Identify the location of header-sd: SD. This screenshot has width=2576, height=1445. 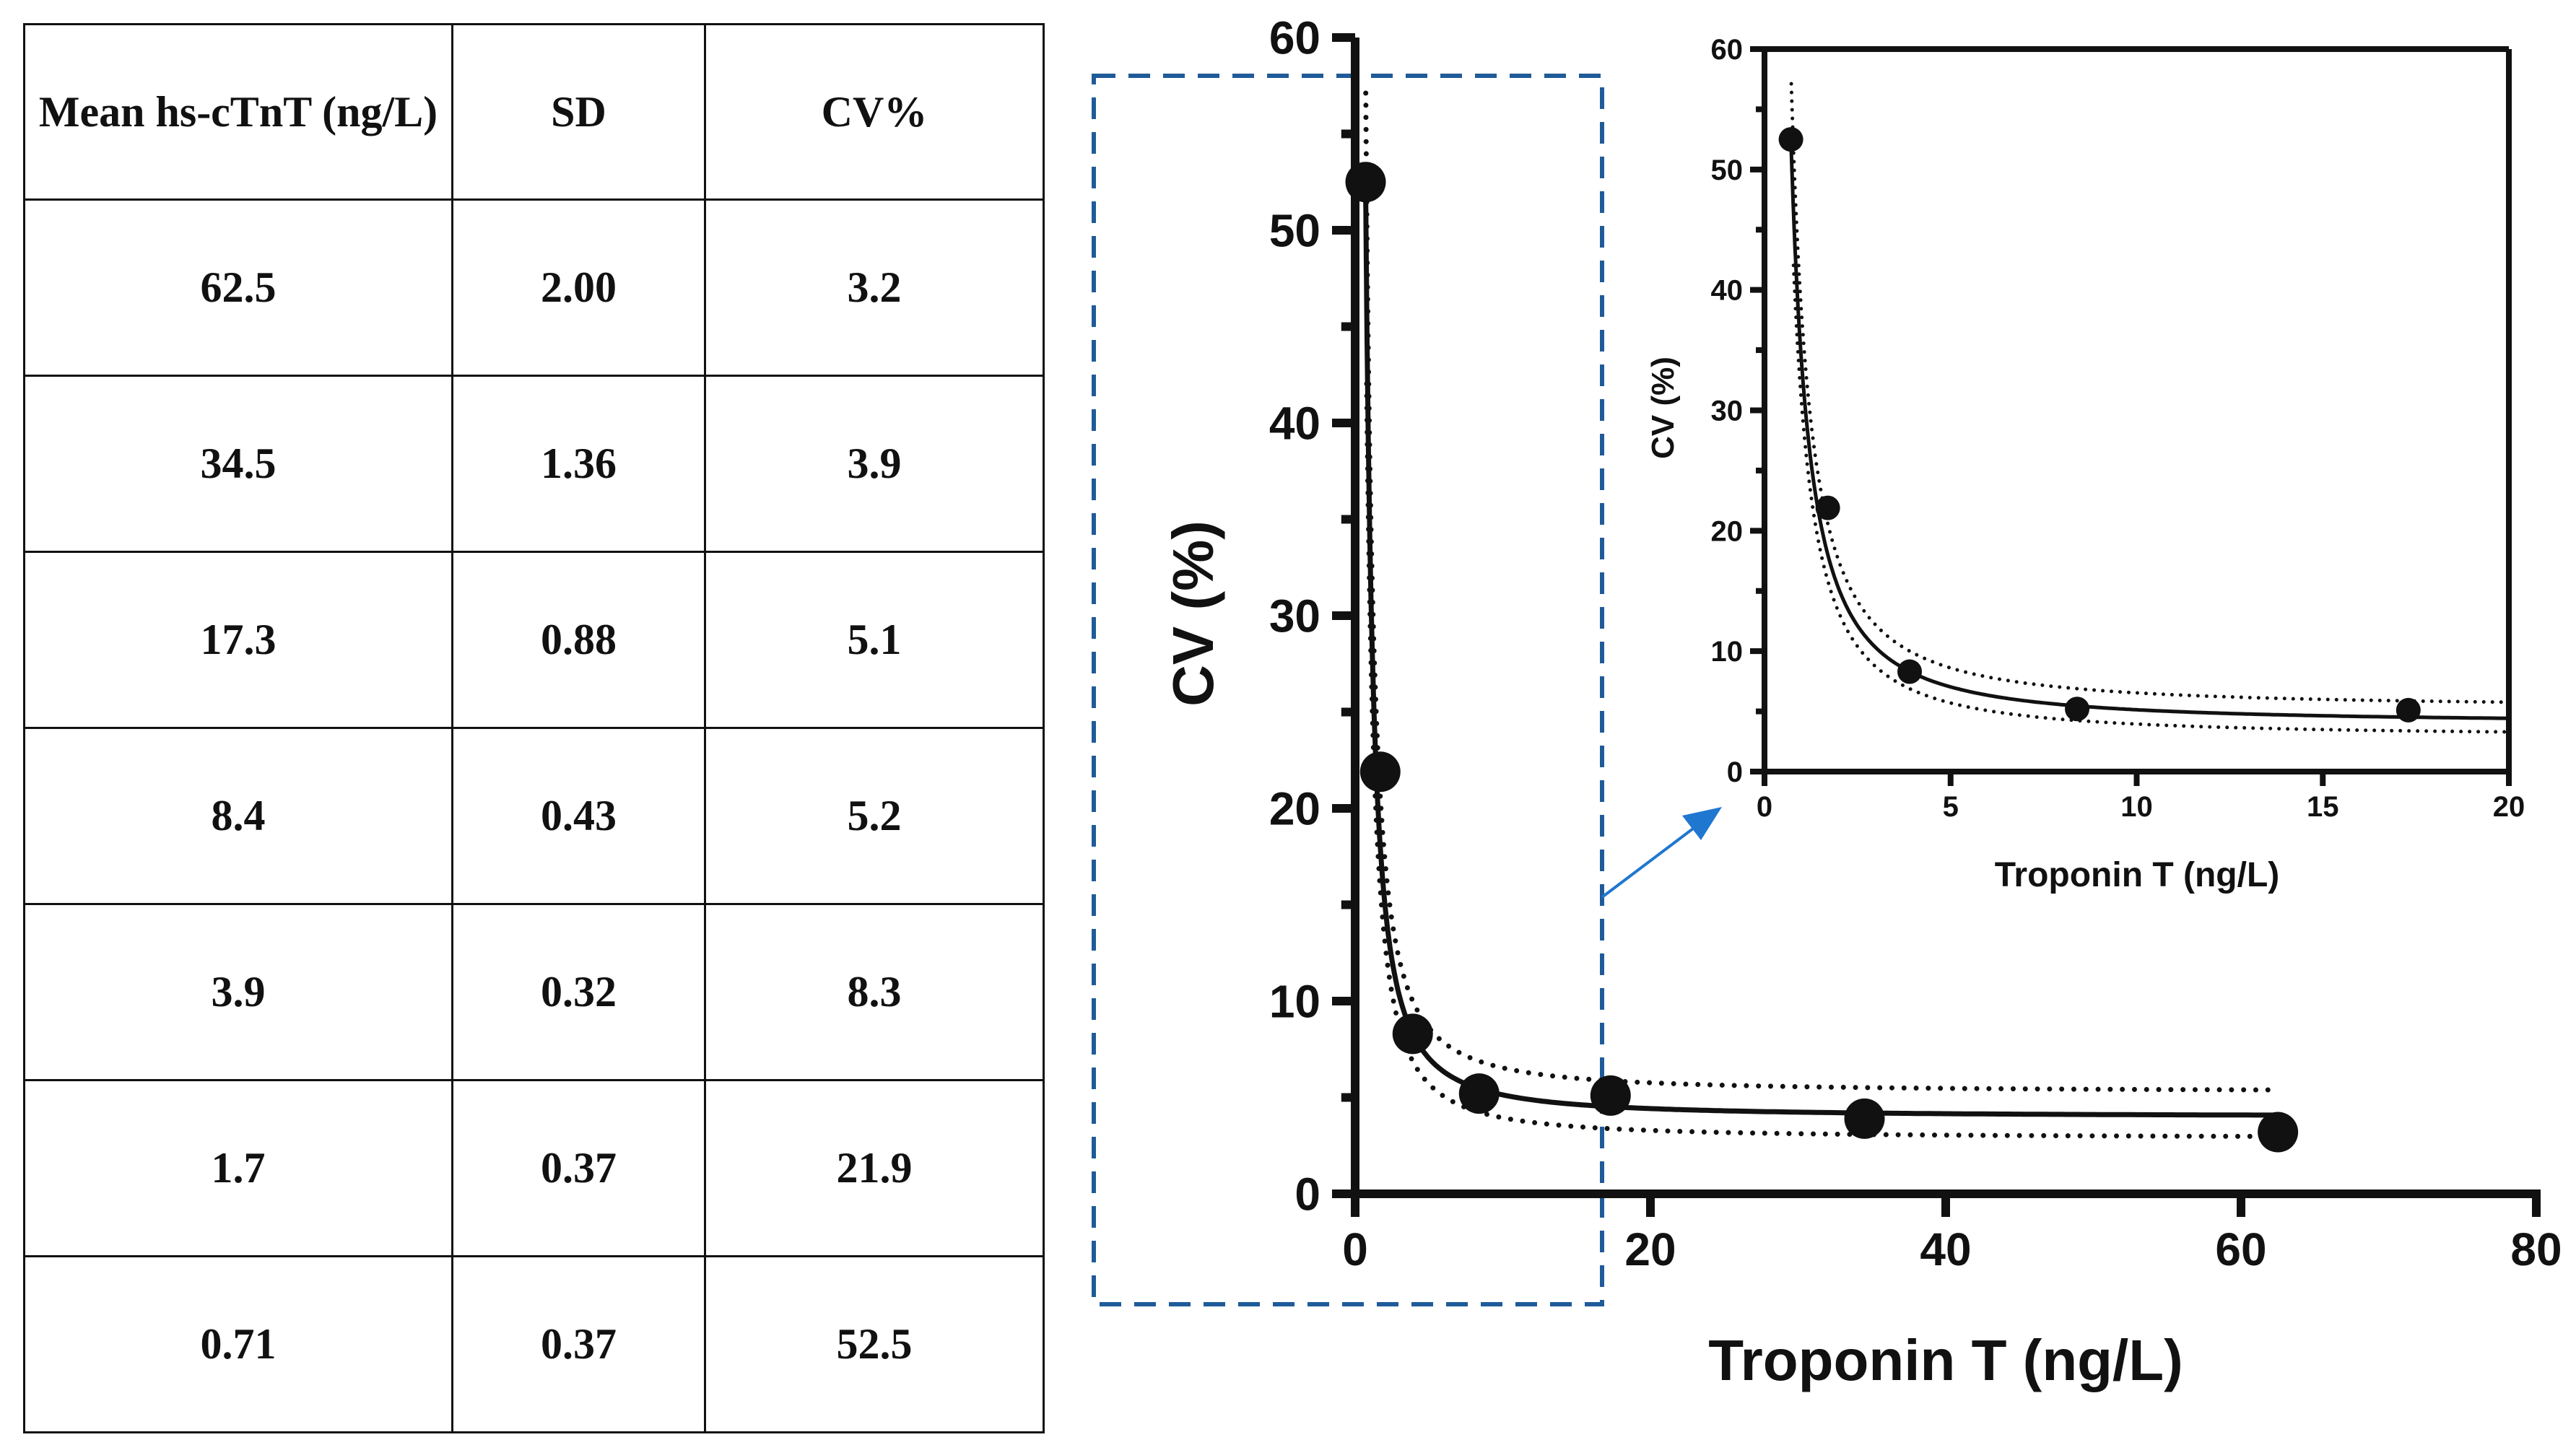
(578, 112).